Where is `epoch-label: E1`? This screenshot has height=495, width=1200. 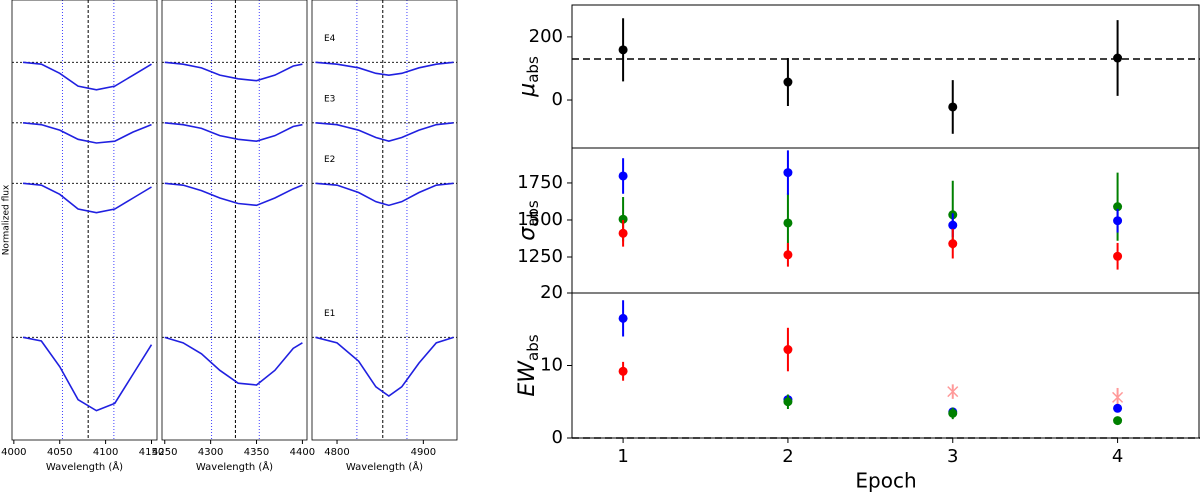 epoch-label: E1 is located at coordinates (329, 314).